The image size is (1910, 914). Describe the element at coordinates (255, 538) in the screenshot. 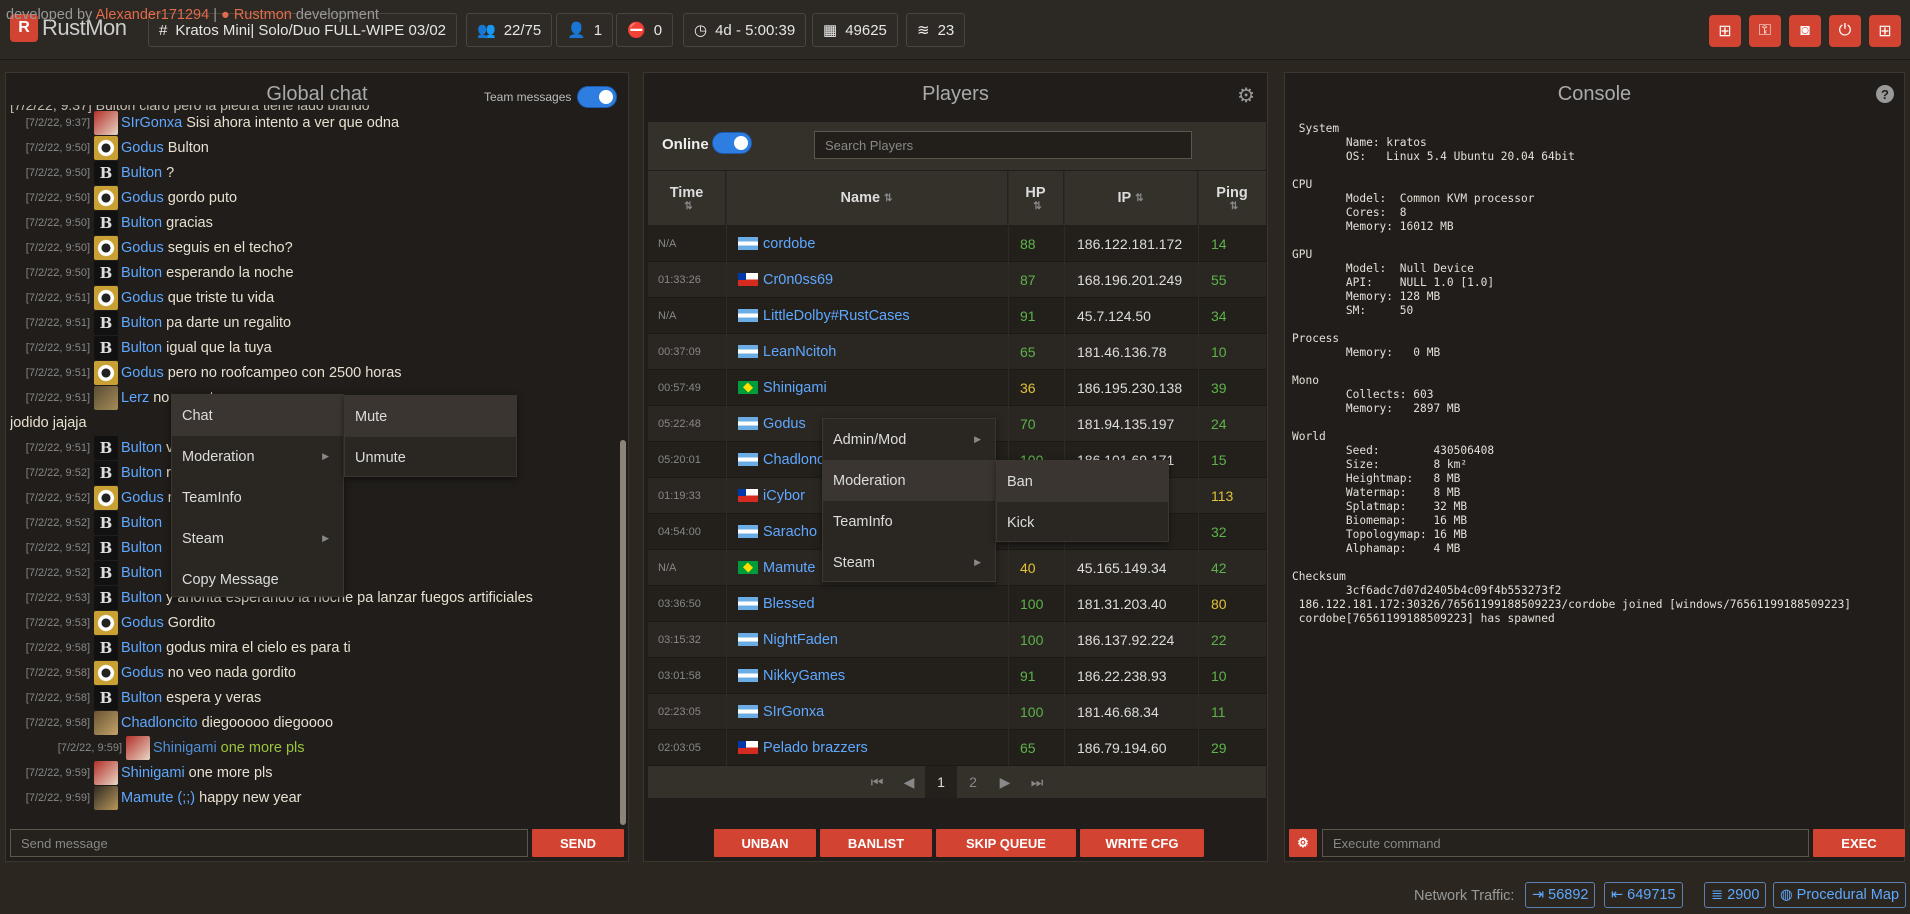

I see `chat-menu-steam: Steam ▶` at that location.